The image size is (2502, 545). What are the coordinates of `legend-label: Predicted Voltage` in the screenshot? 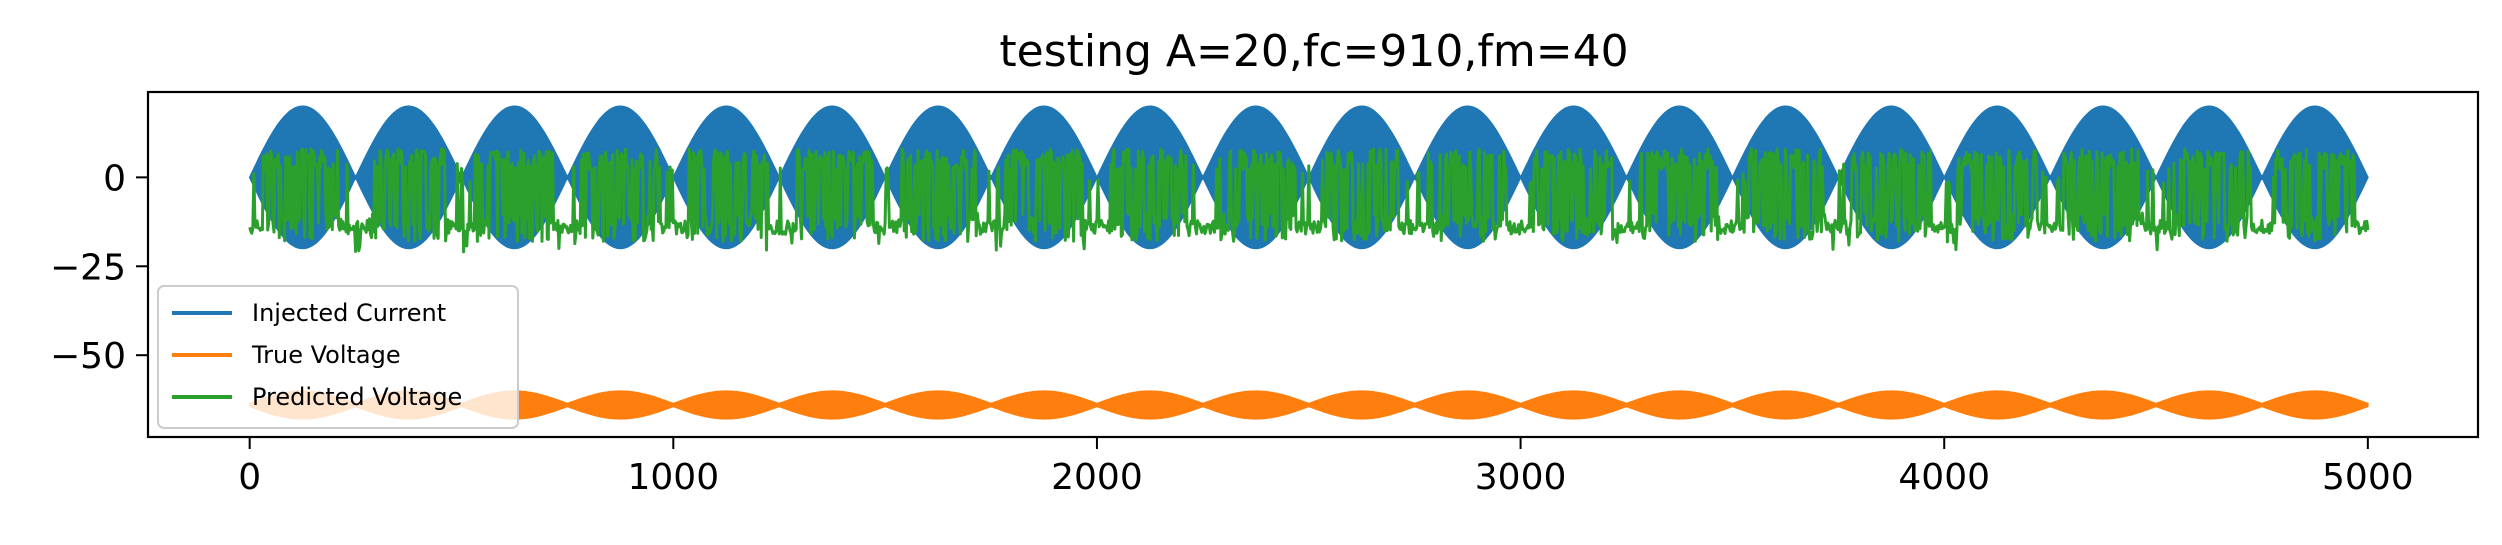 It's located at (357, 397).